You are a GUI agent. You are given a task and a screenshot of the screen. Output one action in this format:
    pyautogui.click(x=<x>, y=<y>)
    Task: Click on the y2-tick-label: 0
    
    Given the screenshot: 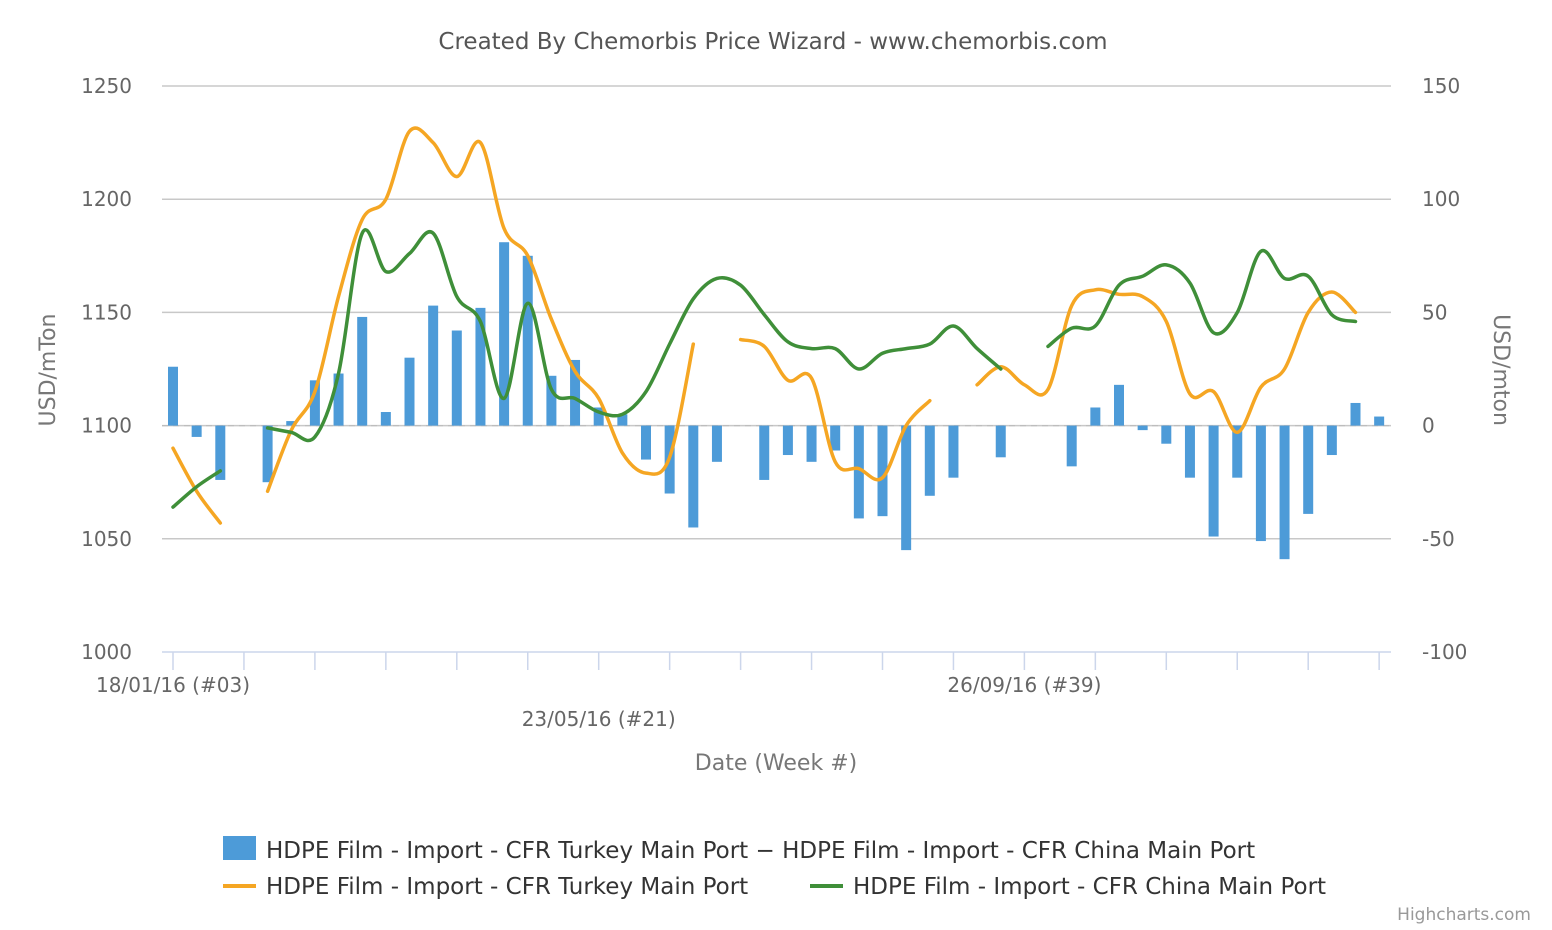 What is the action you would take?
    pyautogui.click(x=1428, y=426)
    